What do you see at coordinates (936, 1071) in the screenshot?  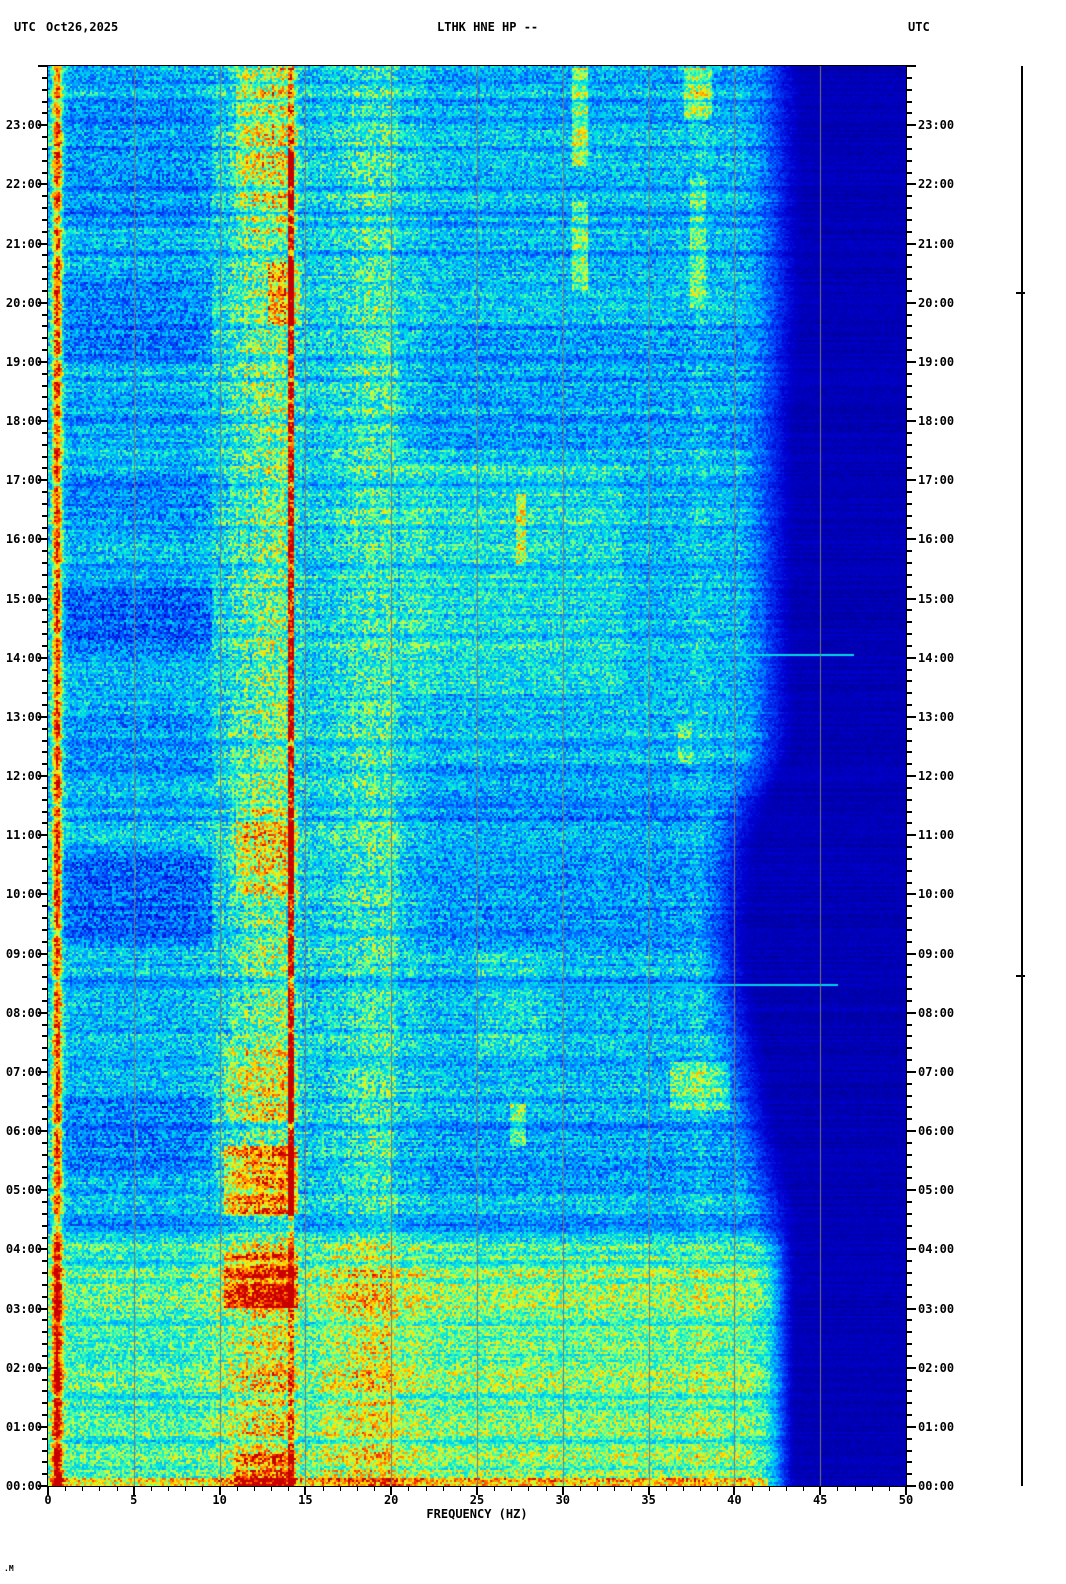 I see `y-axis-label-right: 07:00` at bounding box center [936, 1071].